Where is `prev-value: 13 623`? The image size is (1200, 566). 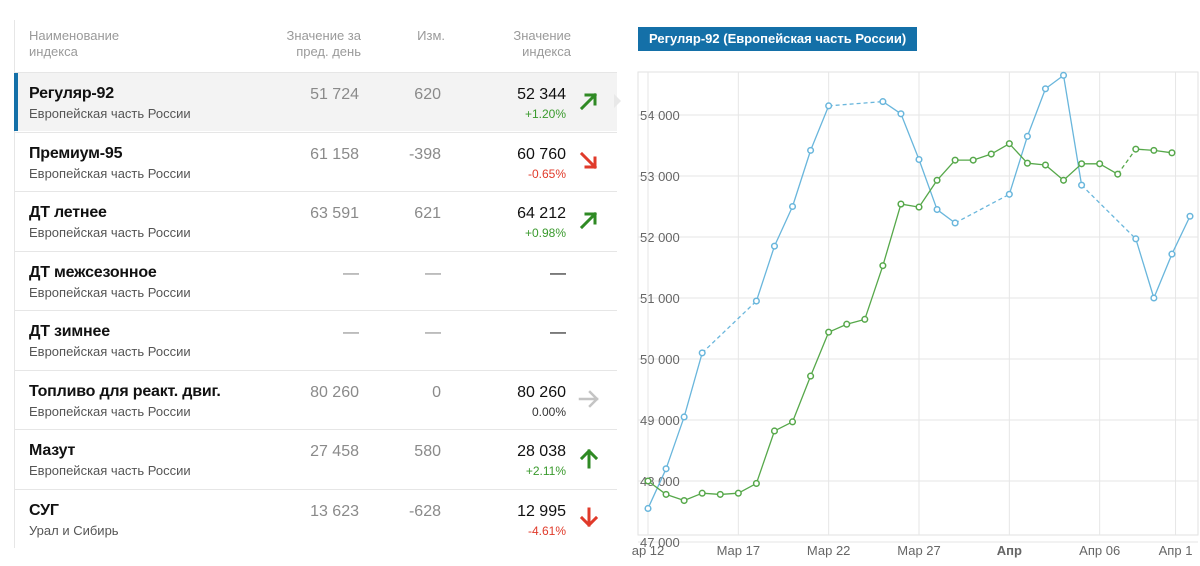
prev-value: 13 623 is located at coordinates (334, 511).